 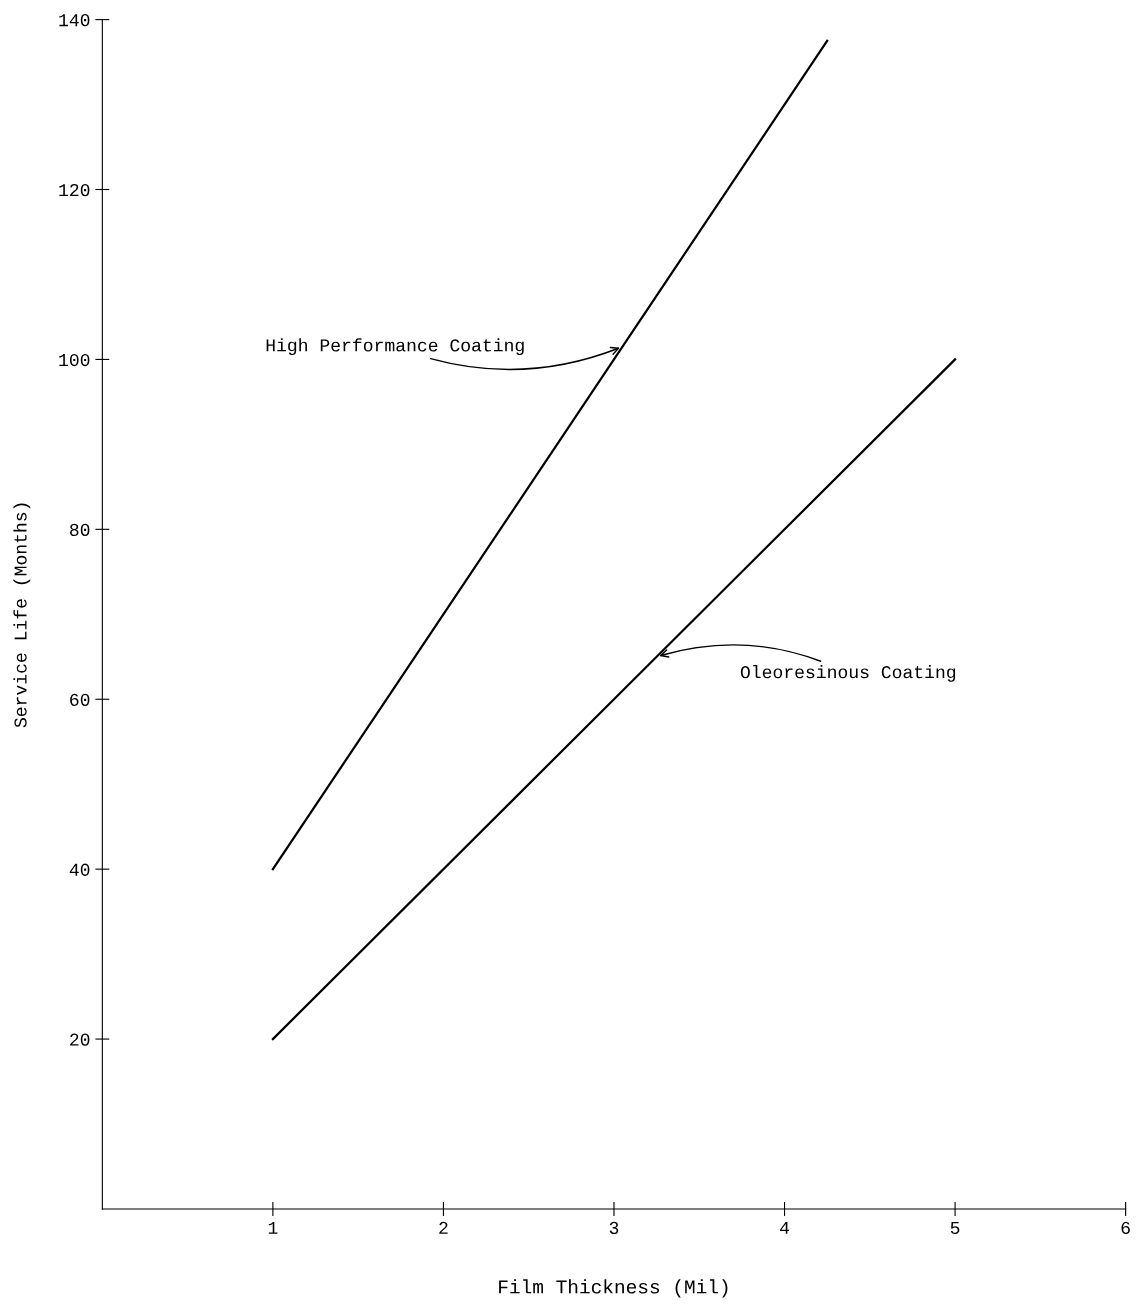 What do you see at coordinates (785, 1227) in the screenshot?
I see `x-tick-label: 4` at bounding box center [785, 1227].